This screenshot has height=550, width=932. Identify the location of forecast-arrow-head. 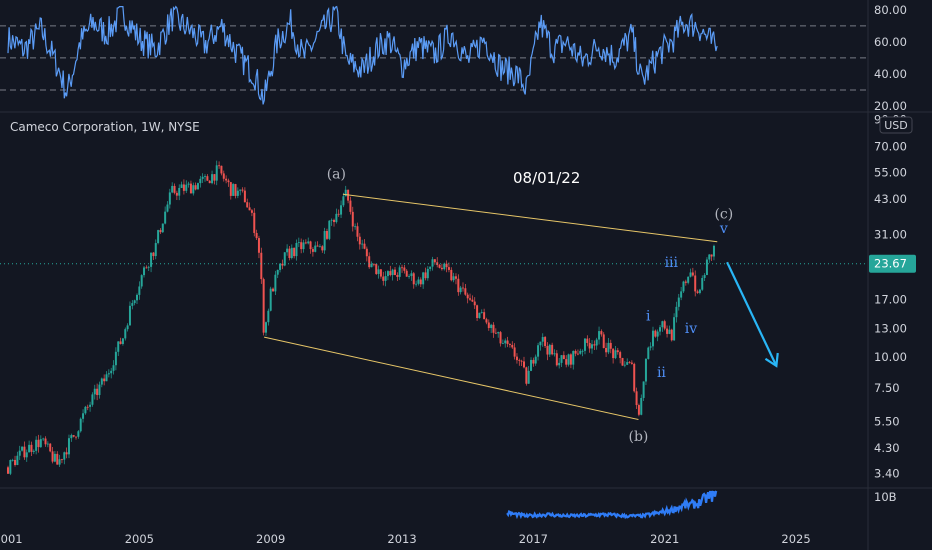
(771, 360).